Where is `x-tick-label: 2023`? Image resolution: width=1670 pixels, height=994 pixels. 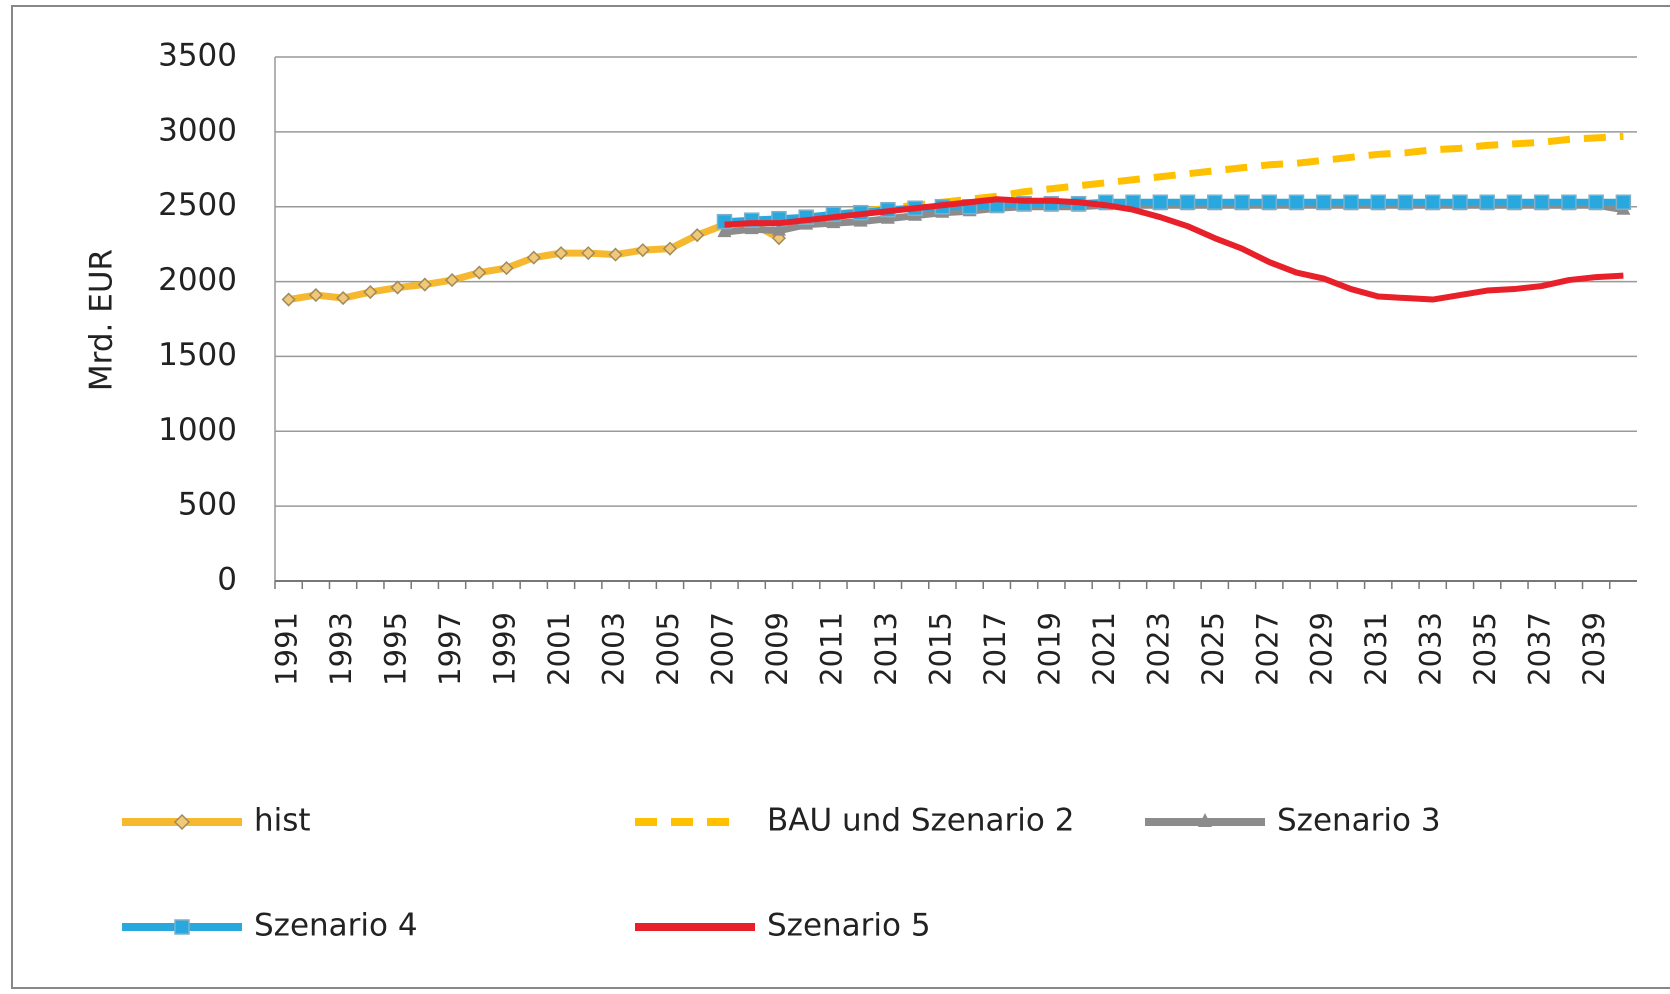
x-tick-label: 2023 is located at coordinates (1158, 649).